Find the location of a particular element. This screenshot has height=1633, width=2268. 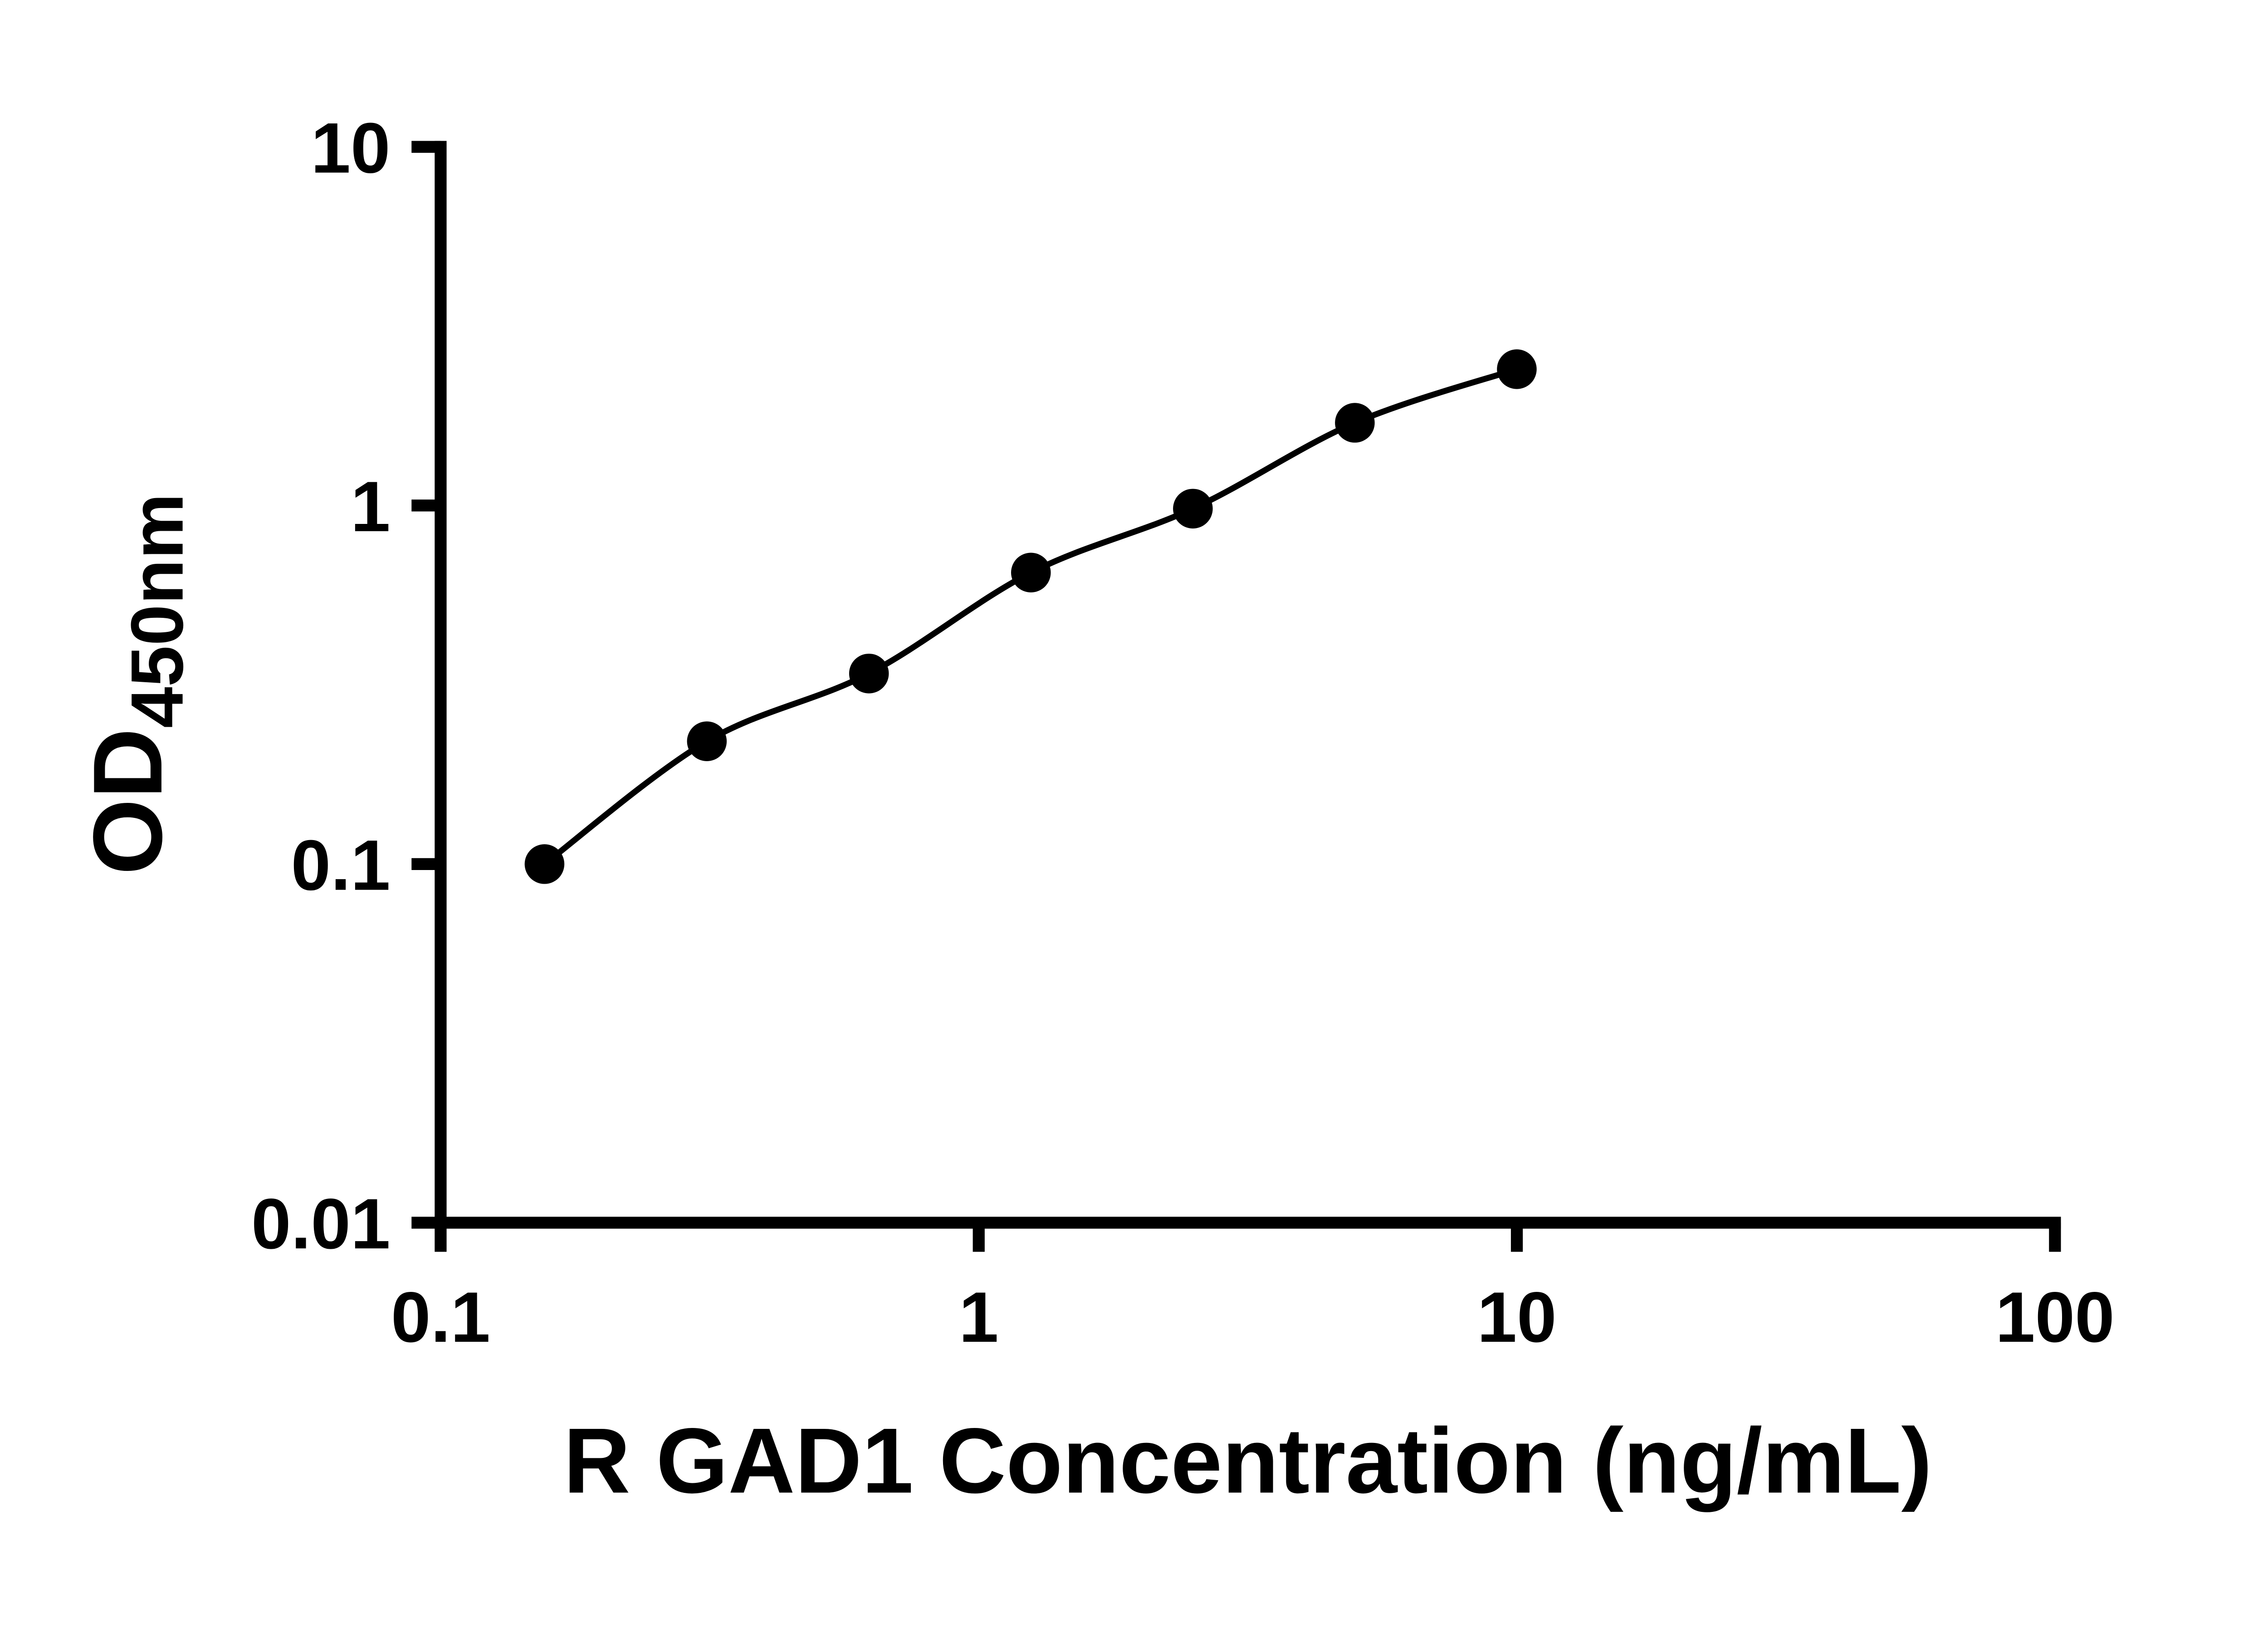

standard-curve-line is located at coordinates (1031, 616).